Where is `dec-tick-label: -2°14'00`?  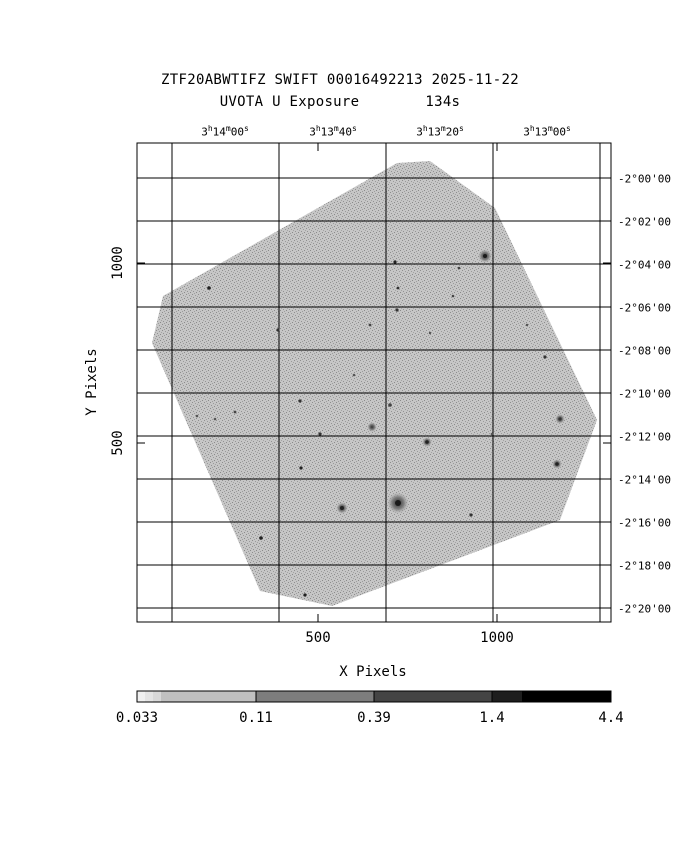 dec-tick-label: -2°14'00 is located at coordinates (644, 480).